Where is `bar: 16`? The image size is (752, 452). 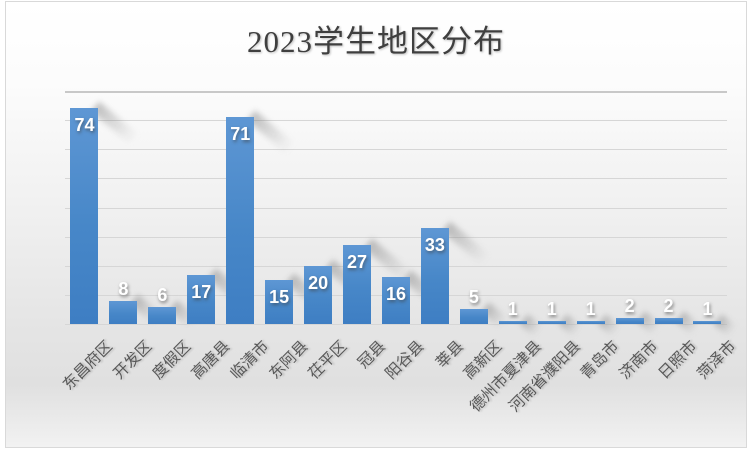
bar: 16 is located at coordinates (395, 300).